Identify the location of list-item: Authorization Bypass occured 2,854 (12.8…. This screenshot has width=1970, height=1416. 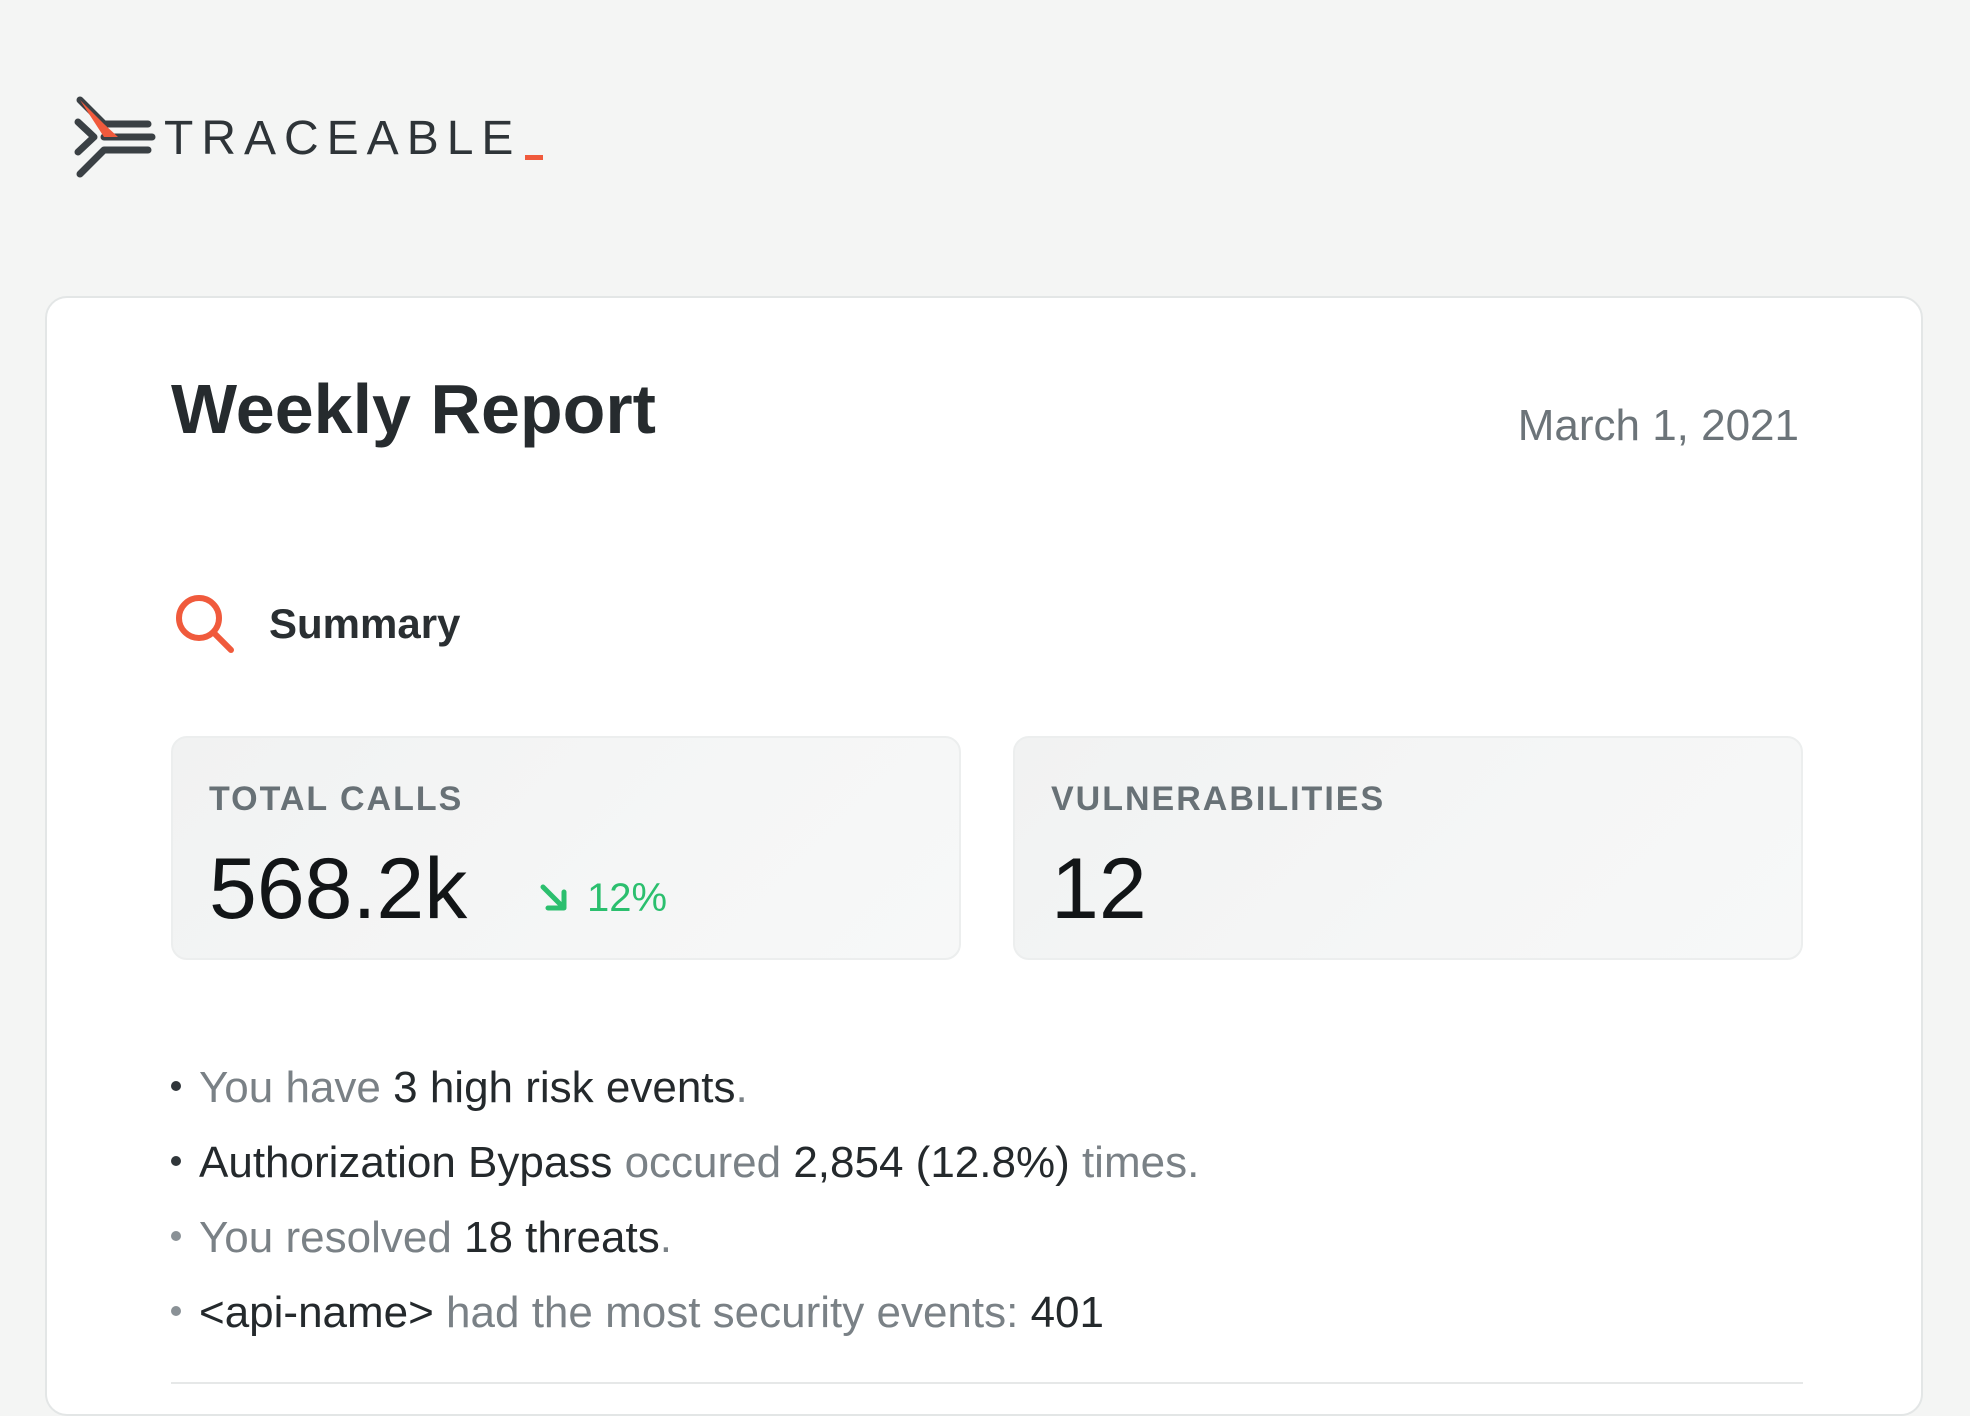
(685, 1162).